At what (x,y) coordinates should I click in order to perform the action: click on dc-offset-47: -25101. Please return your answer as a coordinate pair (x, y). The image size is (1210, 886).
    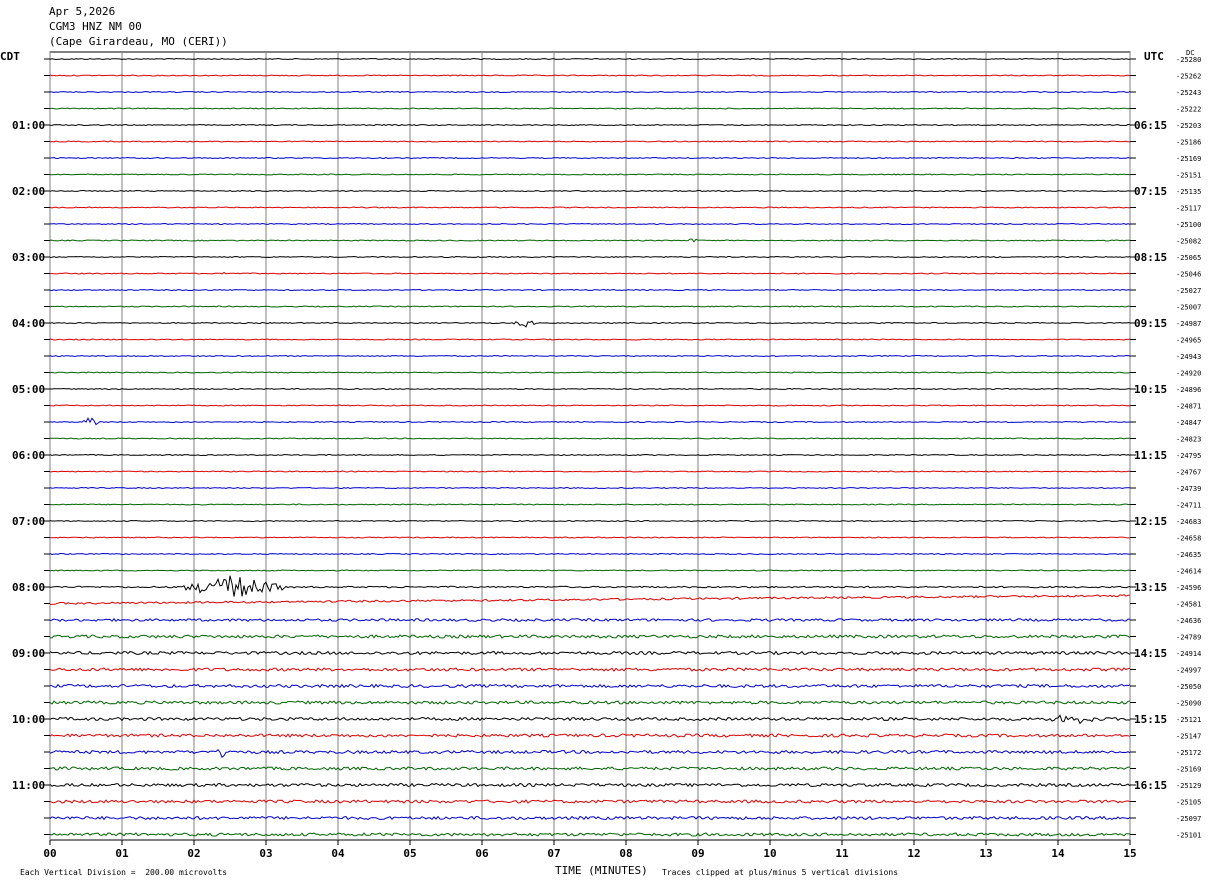
    Looking at the image, I should click on (1188, 836).